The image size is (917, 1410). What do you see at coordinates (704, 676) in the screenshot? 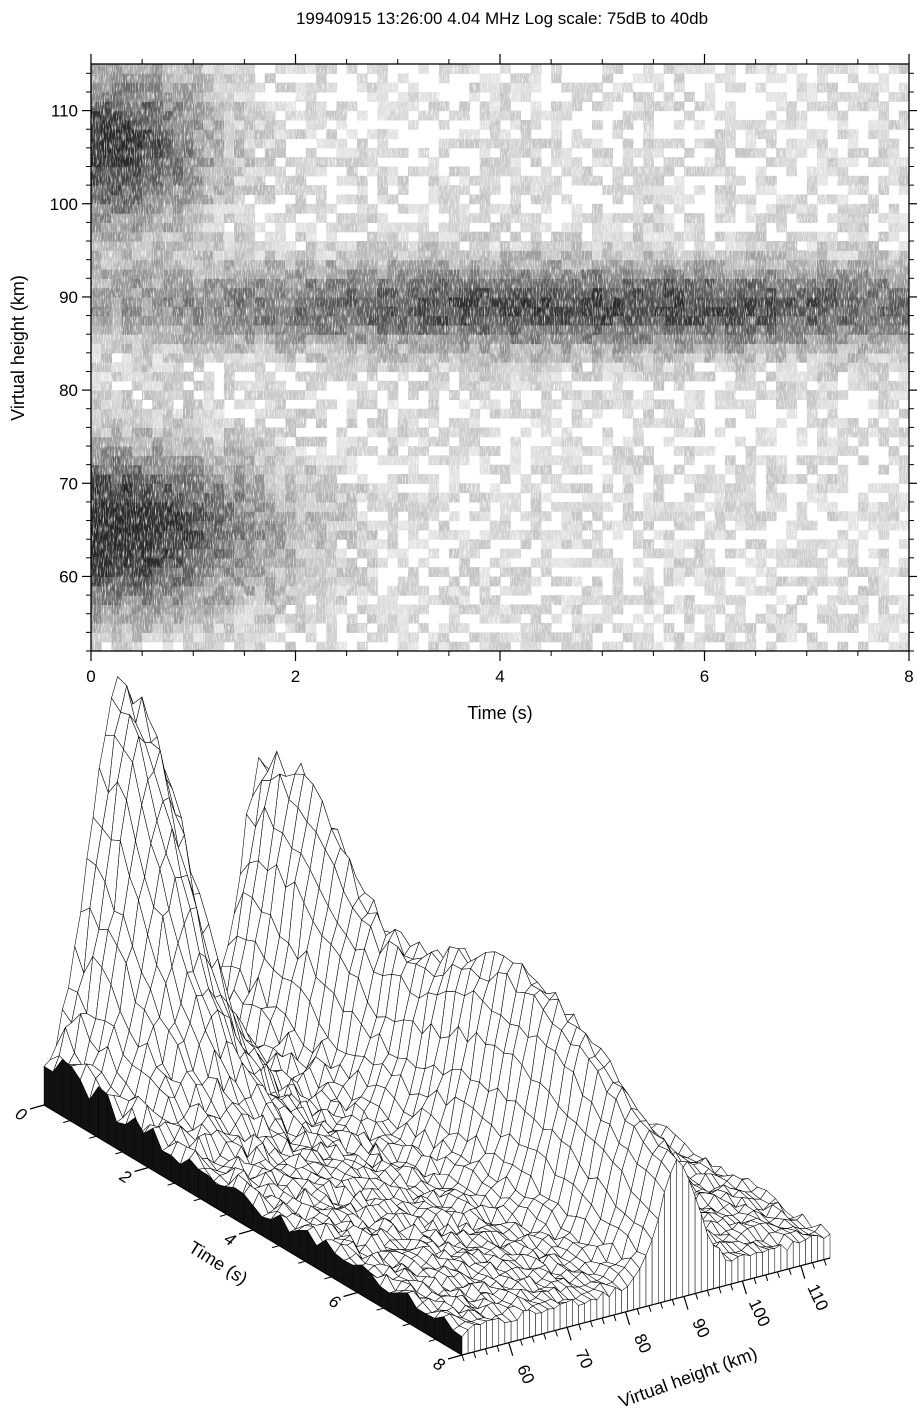
I see `x-tick-label: 6` at bounding box center [704, 676].